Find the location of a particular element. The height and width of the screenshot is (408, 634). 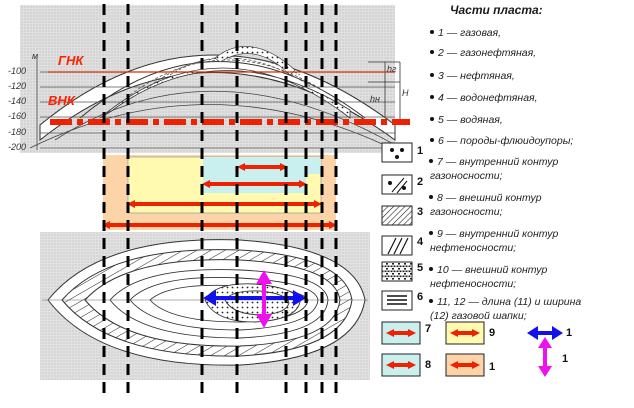

arrow-key-12: 1 is located at coordinates (565, 359).